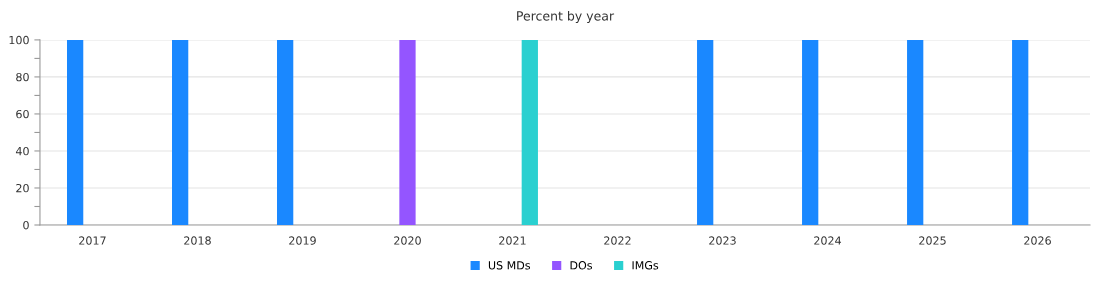 The image size is (1110, 300). Describe the element at coordinates (407, 240) in the screenshot. I see `x-tick-label: 2020` at that location.